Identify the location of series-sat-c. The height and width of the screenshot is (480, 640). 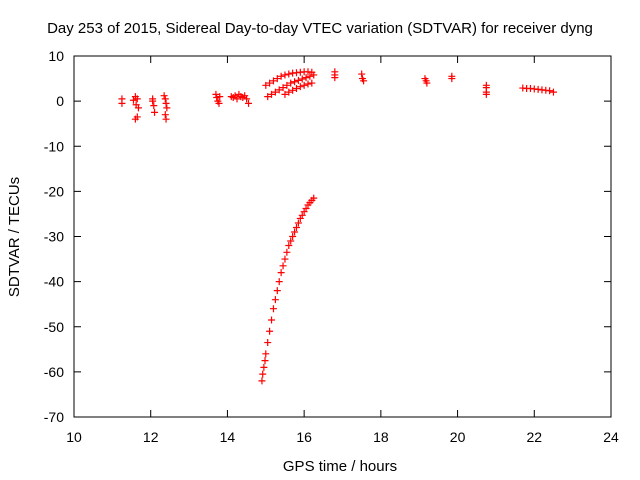
(154, 105).